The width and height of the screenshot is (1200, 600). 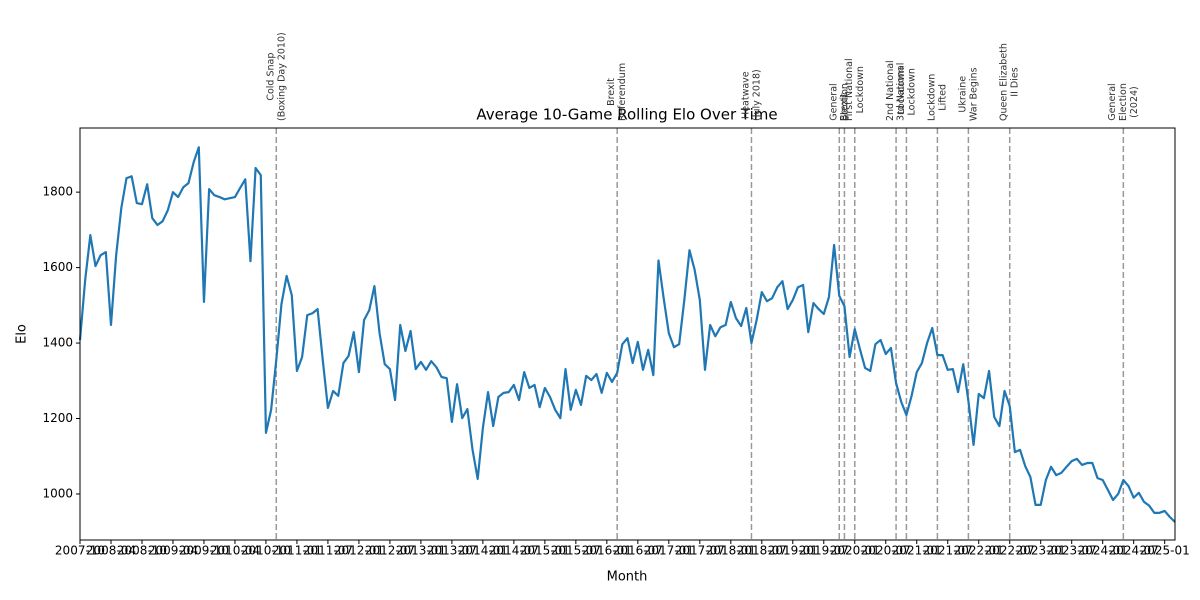 What do you see at coordinates (390, 551) in the screenshot?
I see `x-tick-label: 2012-07` at bounding box center [390, 551].